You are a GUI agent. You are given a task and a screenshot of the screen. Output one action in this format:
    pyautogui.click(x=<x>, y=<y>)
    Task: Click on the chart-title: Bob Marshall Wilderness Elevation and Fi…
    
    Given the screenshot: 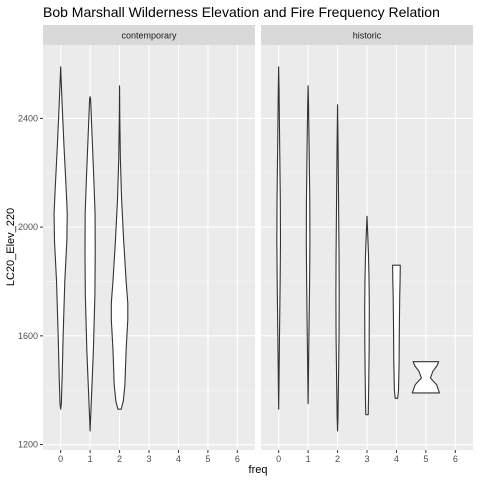 What is the action you would take?
    pyautogui.click(x=241, y=12)
    